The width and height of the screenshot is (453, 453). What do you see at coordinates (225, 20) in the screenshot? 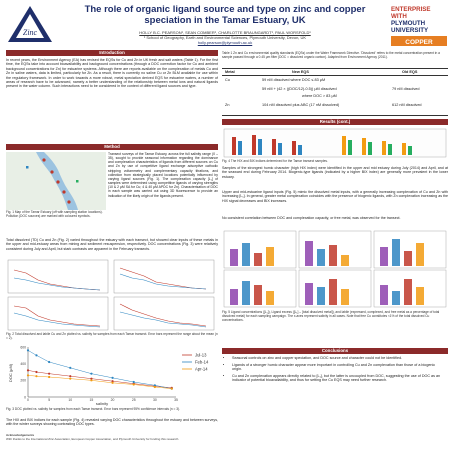
I see `title-line-2: speciation in the Tamar Estuary, UK` at bounding box center [225, 20].